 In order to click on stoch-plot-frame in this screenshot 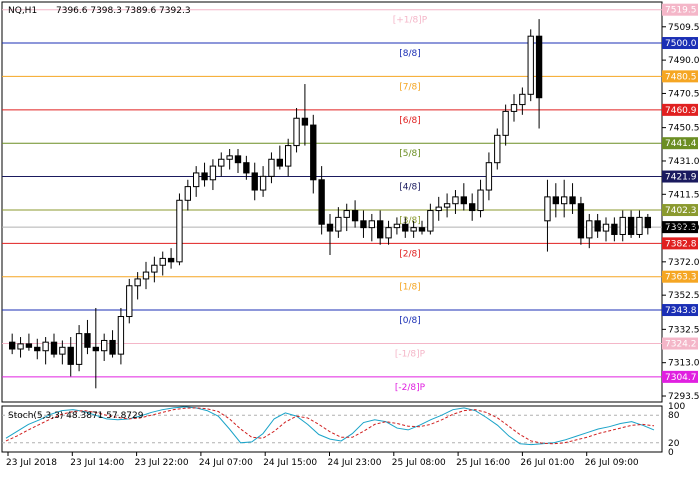, I will do `click(332, 429)`.